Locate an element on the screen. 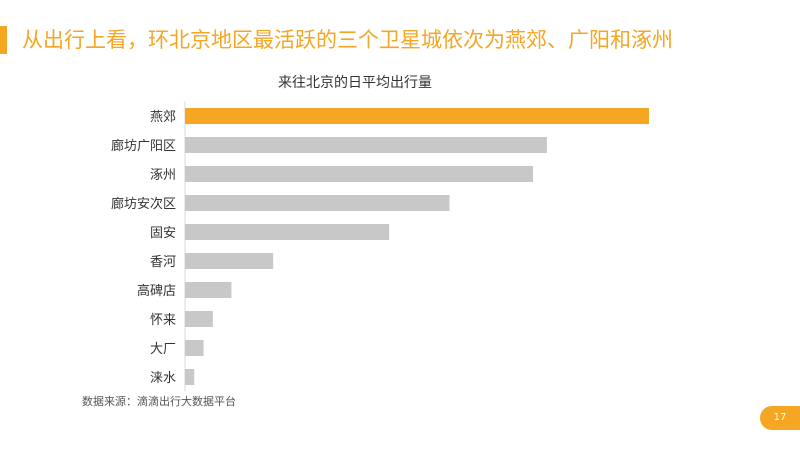 This screenshot has width=800, height=450. category-label: 廊坊广阳区 is located at coordinates (143, 146).